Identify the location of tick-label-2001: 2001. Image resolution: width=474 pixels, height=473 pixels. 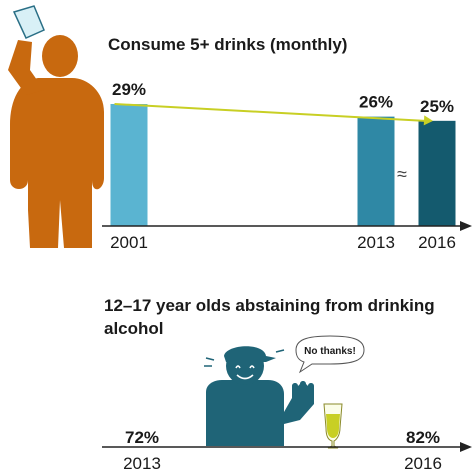
(129, 242).